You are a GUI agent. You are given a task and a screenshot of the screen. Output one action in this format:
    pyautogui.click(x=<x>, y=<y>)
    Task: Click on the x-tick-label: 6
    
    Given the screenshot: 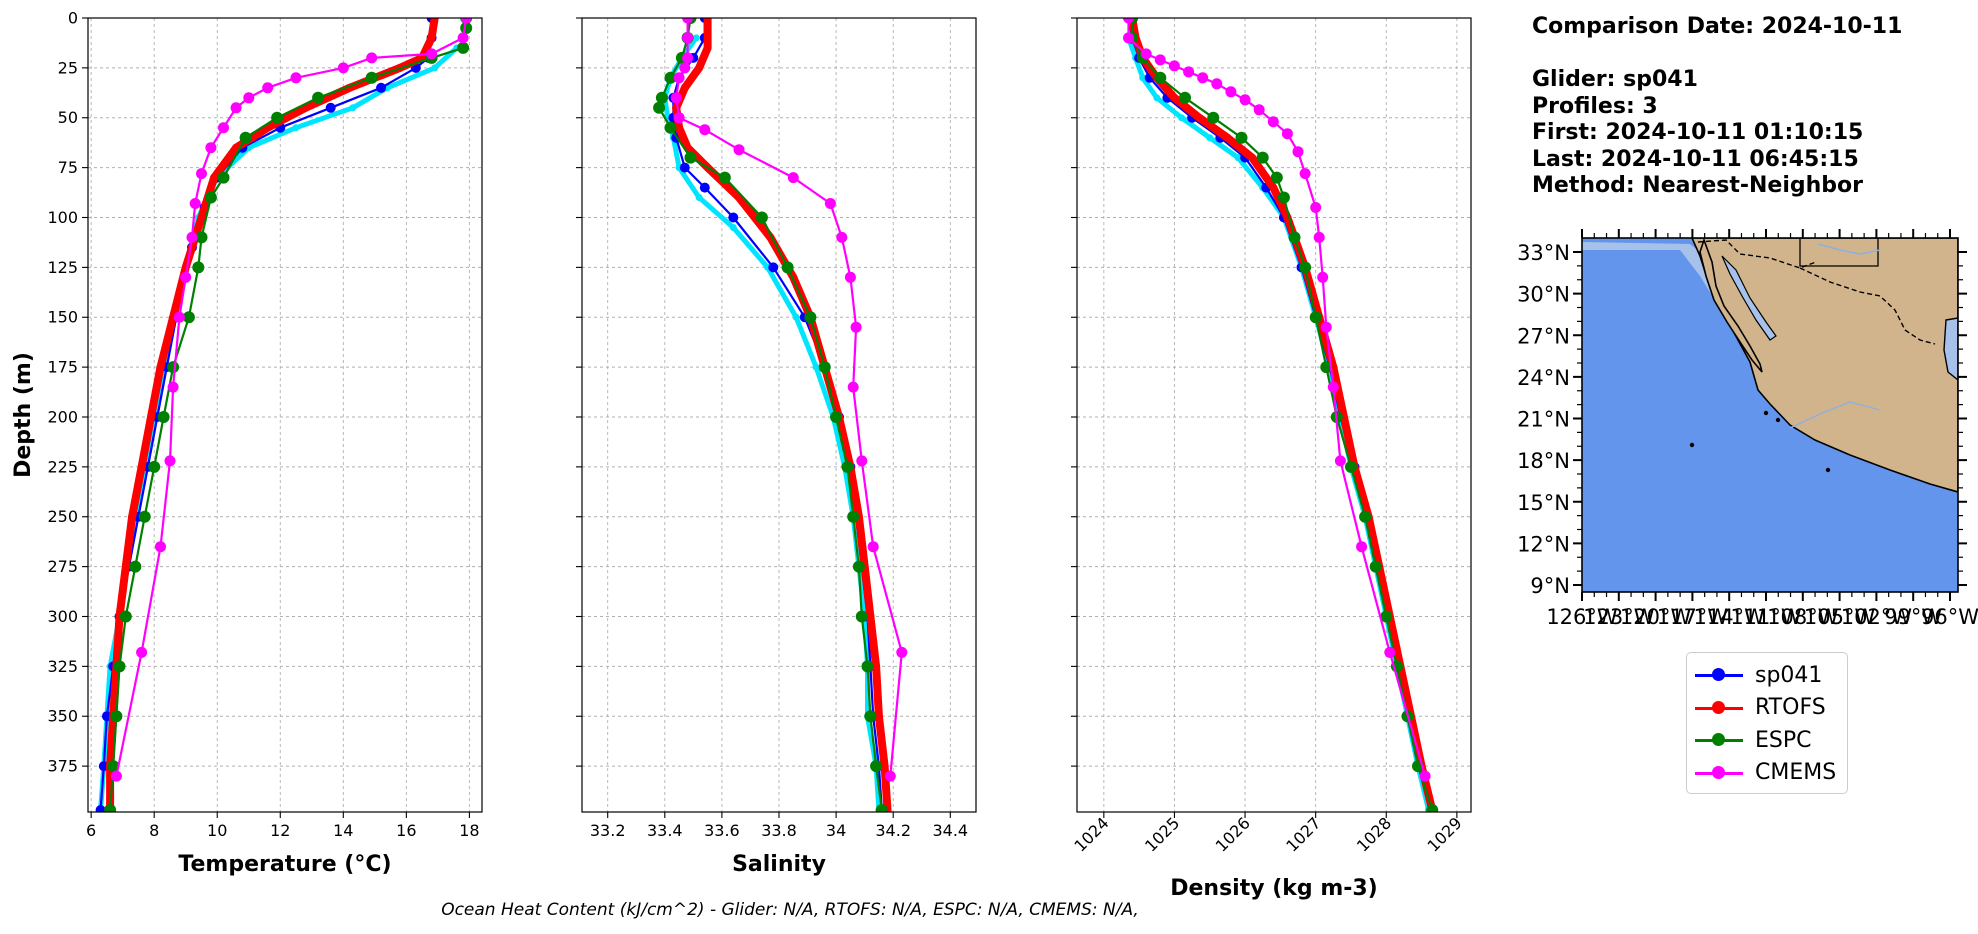 What is the action you would take?
    pyautogui.click(x=91, y=830)
    